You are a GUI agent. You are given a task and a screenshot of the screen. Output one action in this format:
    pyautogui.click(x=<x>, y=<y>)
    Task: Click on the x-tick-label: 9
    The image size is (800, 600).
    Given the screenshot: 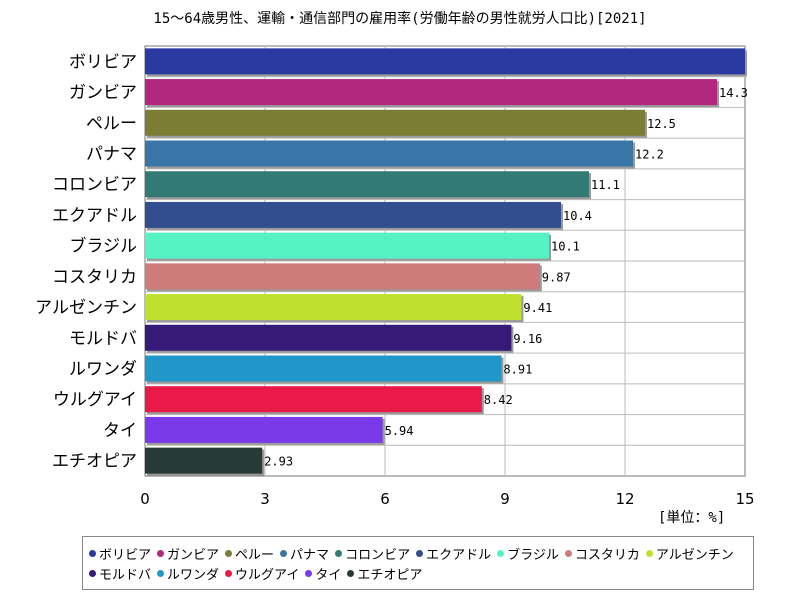 What is the action you would take?
    pyautogui.click(x=505, y=499)
    